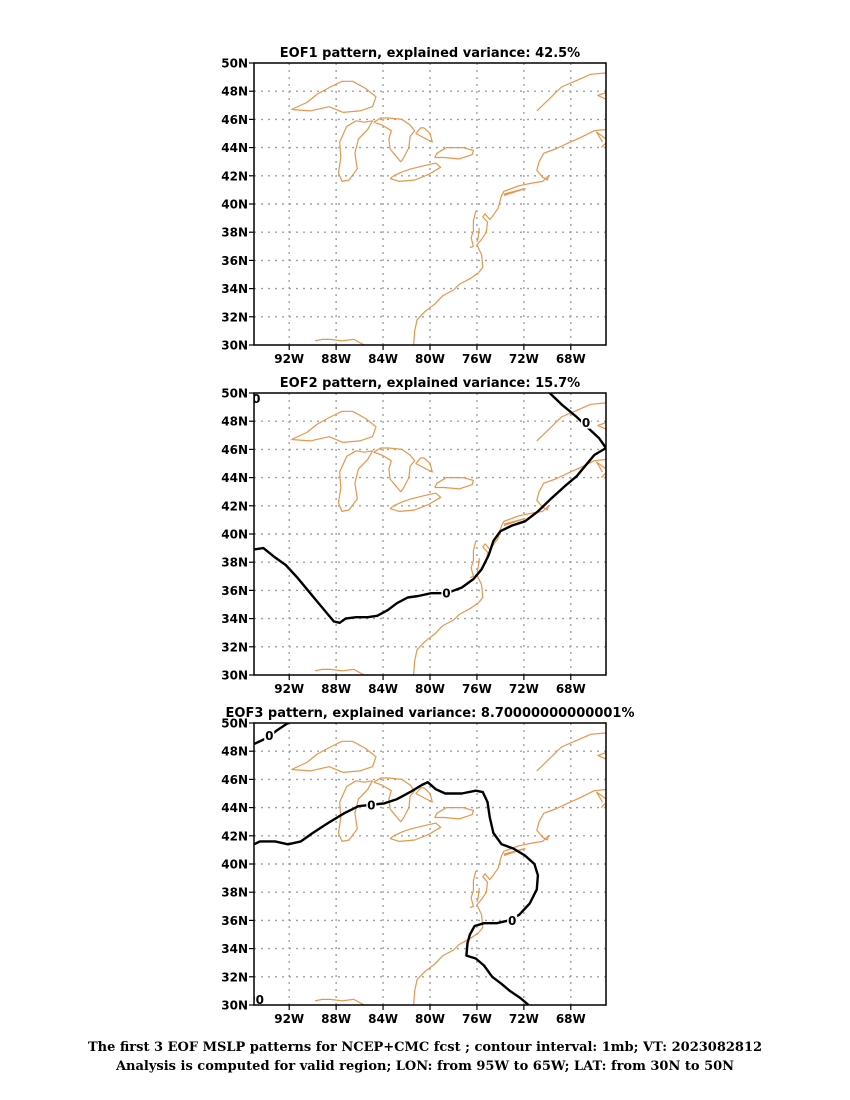 The width and height of the screenshot is (850, 1100). I want to click on lon-tick-label: 88W, so click(336, 689).